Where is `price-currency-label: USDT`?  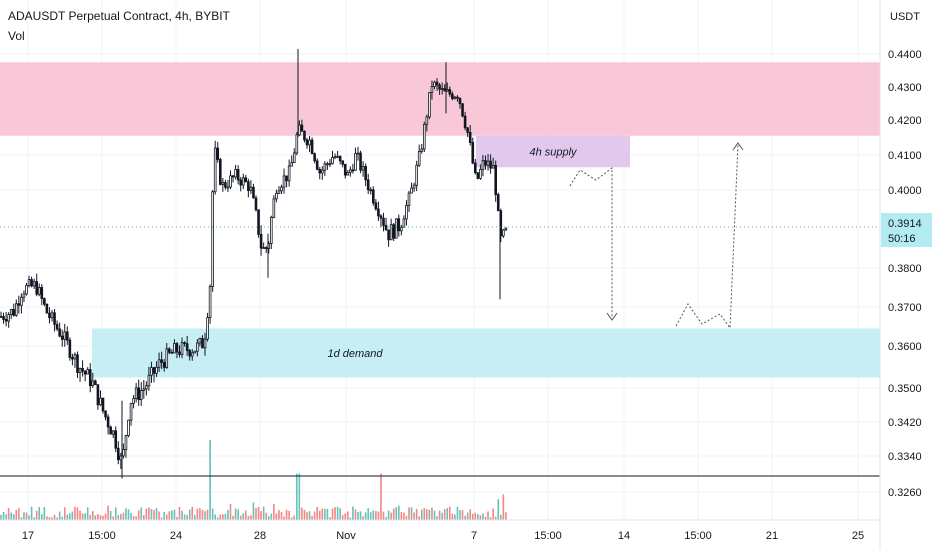 price-currency-label: USDT is located at coordinates (905, 17).